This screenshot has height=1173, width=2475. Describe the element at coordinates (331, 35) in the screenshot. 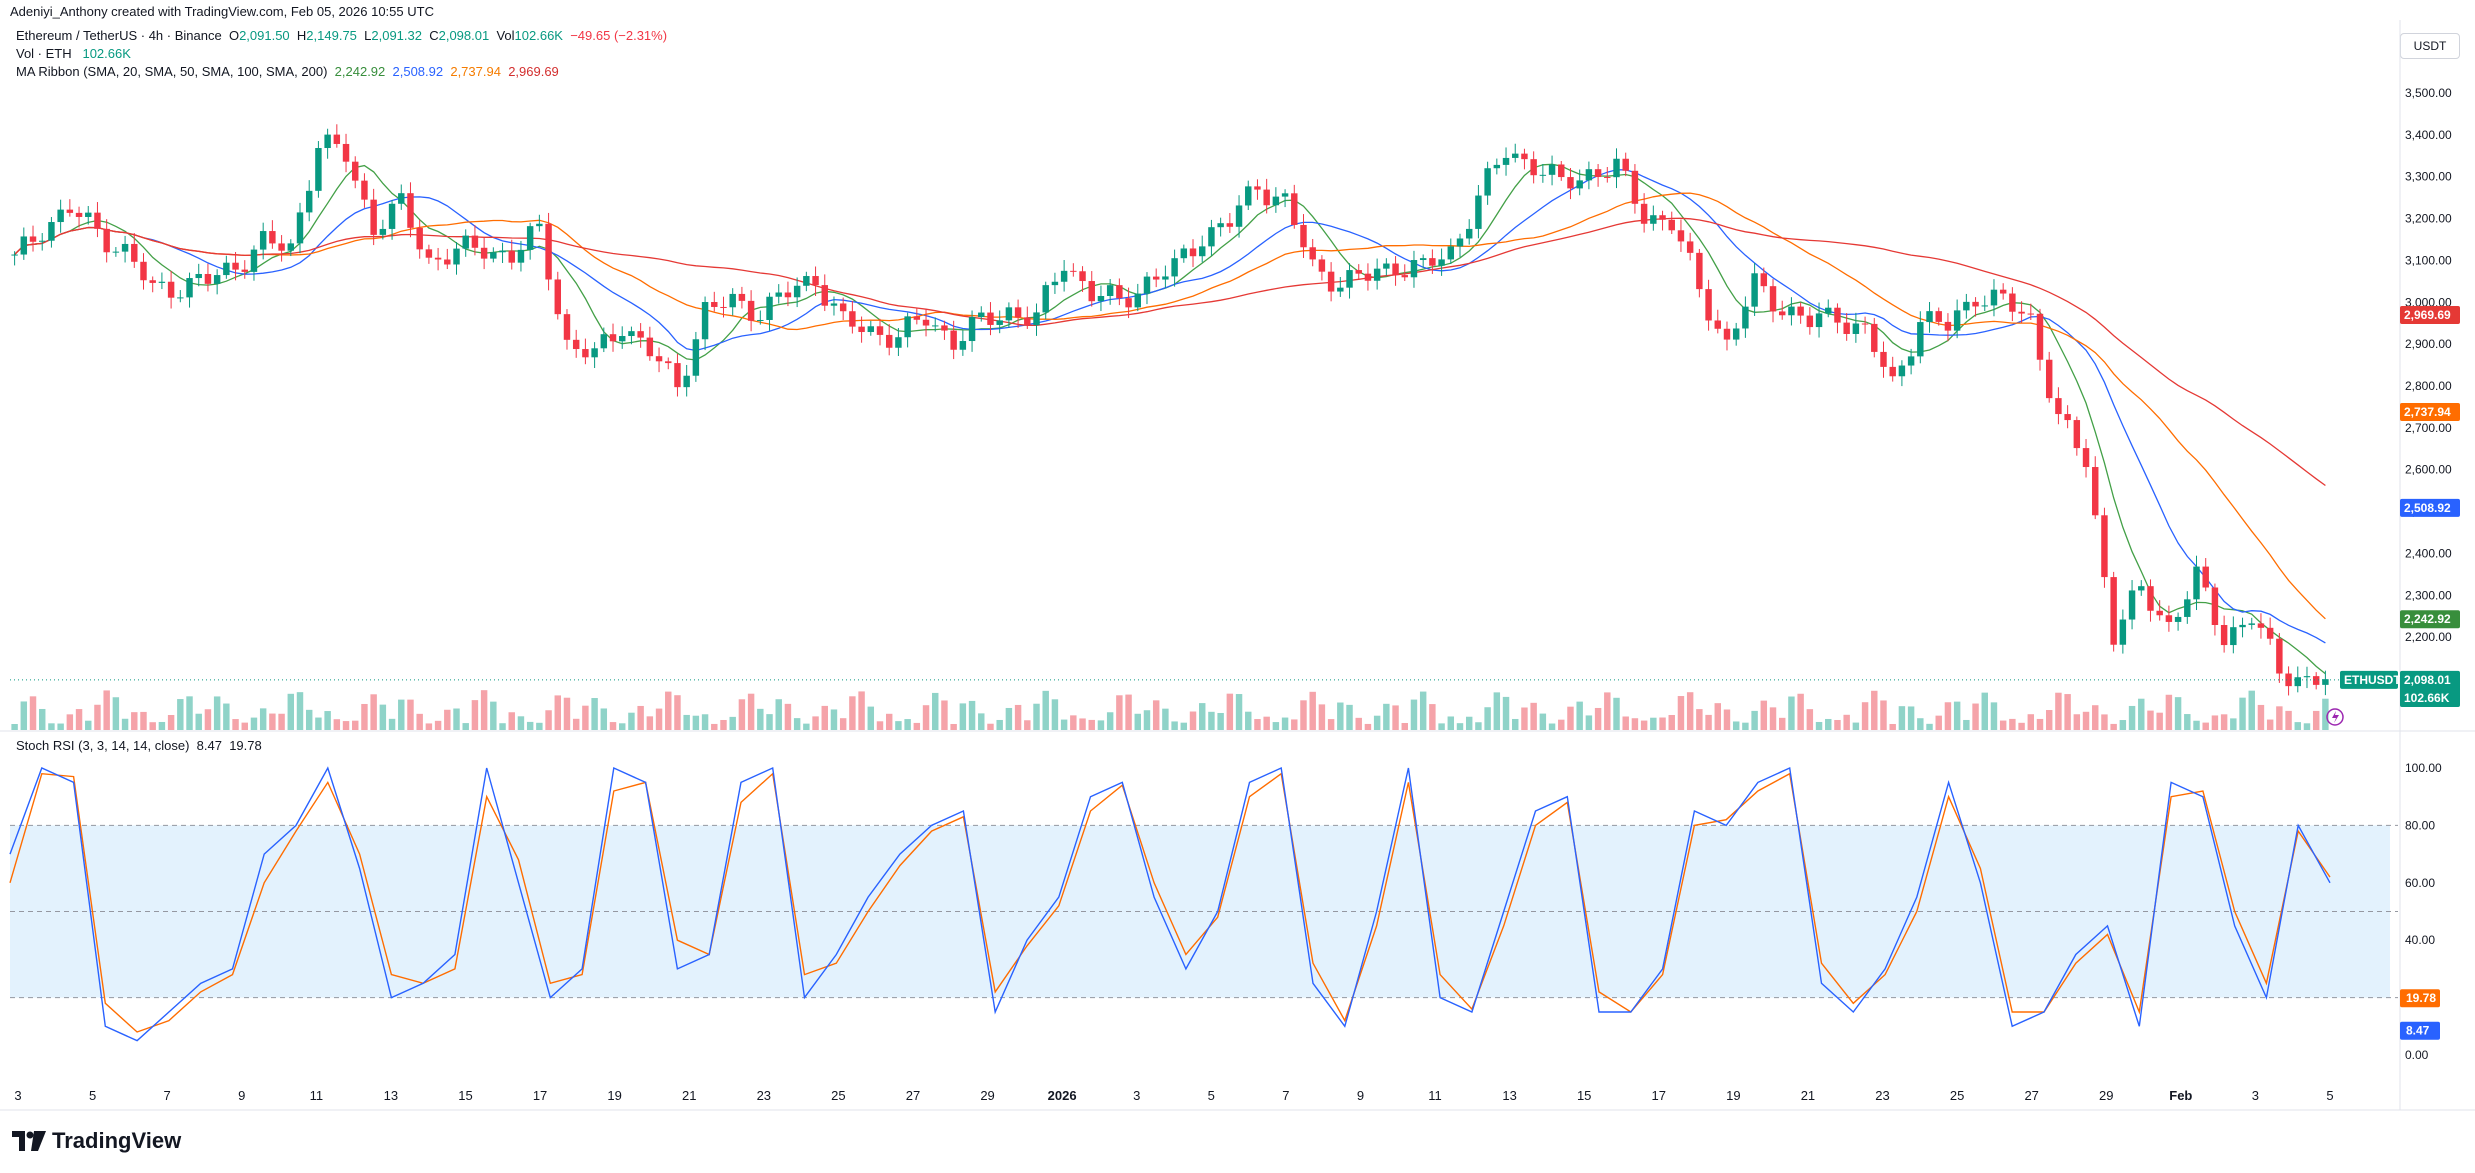

I see `high-value: 2,149.75` at that location.